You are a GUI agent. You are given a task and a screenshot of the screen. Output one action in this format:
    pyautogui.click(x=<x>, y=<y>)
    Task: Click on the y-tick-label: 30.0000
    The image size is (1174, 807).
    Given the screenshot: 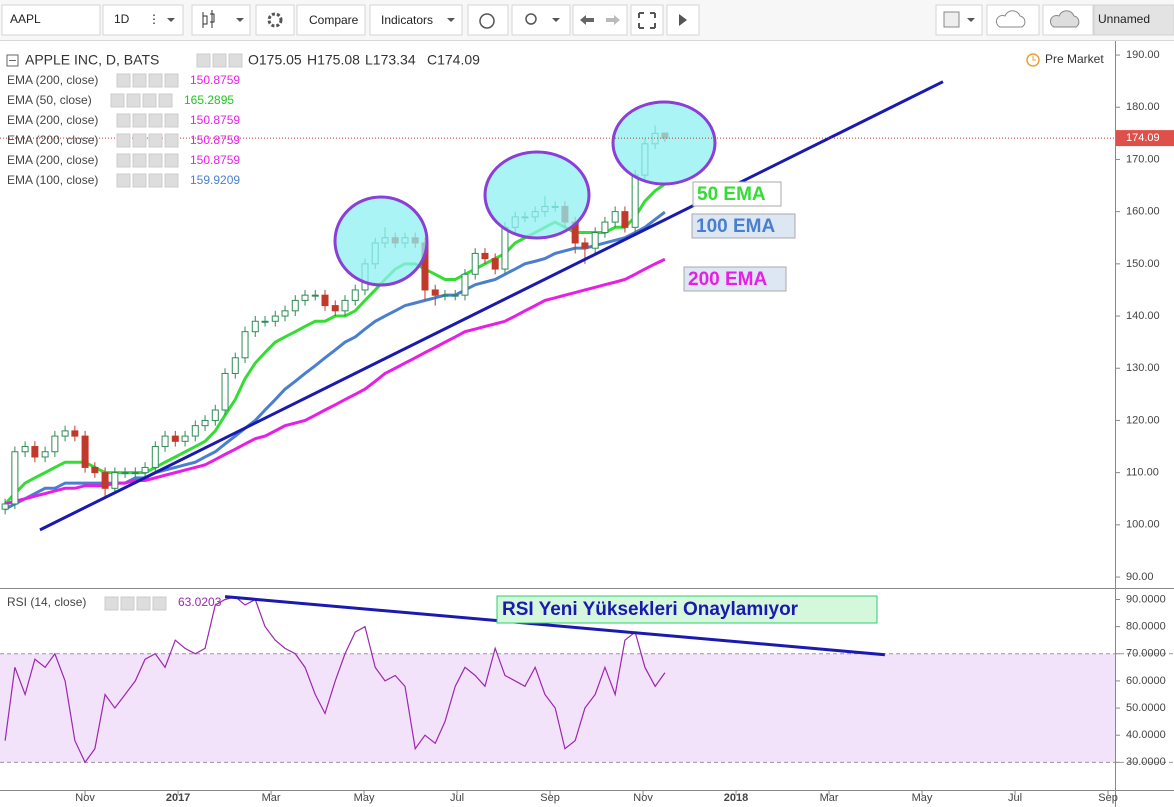 What is the action you would take?
    pyautogui.click(x=1146, y=762)
    